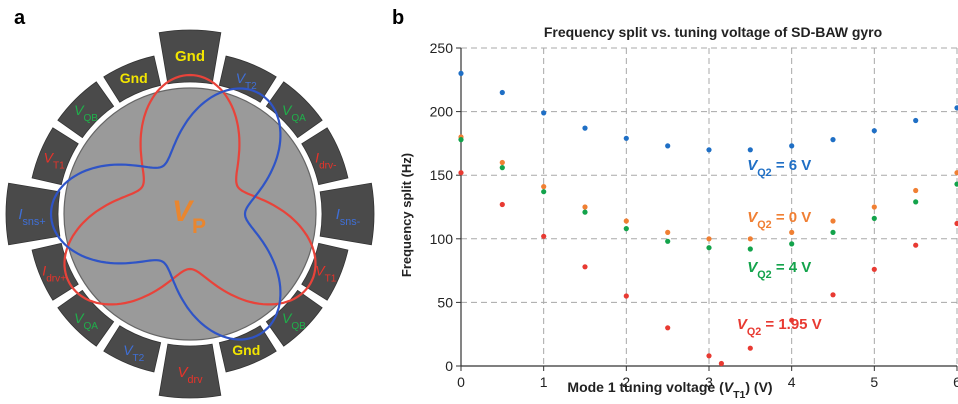 This screenshot has height=404, width=958. What do you see at coordinates (779, 168) in the screenshot?
I see `series-label: VQ2 = 6 V` at bounding box center [779, 168].